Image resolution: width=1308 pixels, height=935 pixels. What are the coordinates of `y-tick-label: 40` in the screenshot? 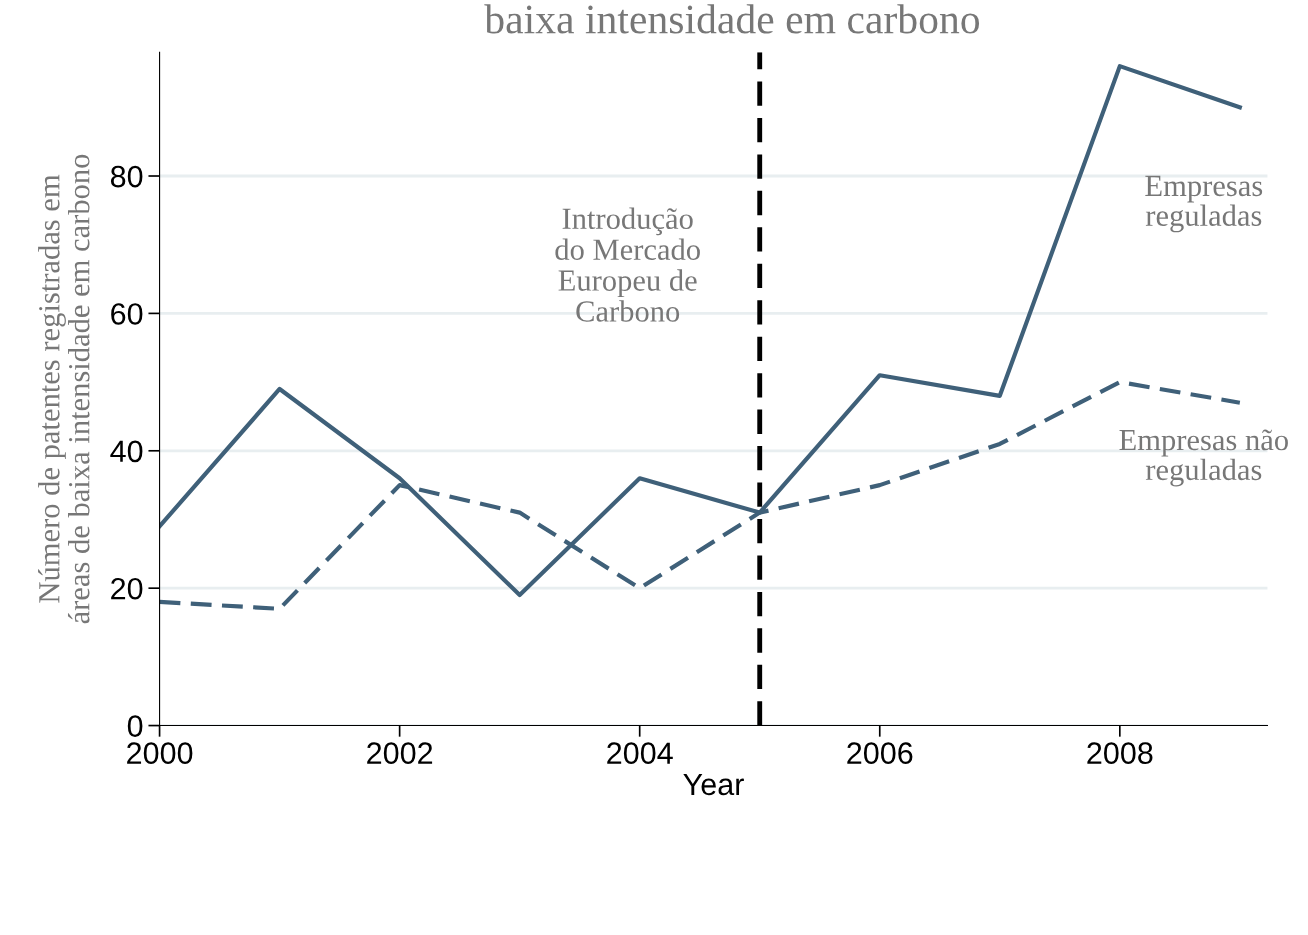 It's located at (126, 451).